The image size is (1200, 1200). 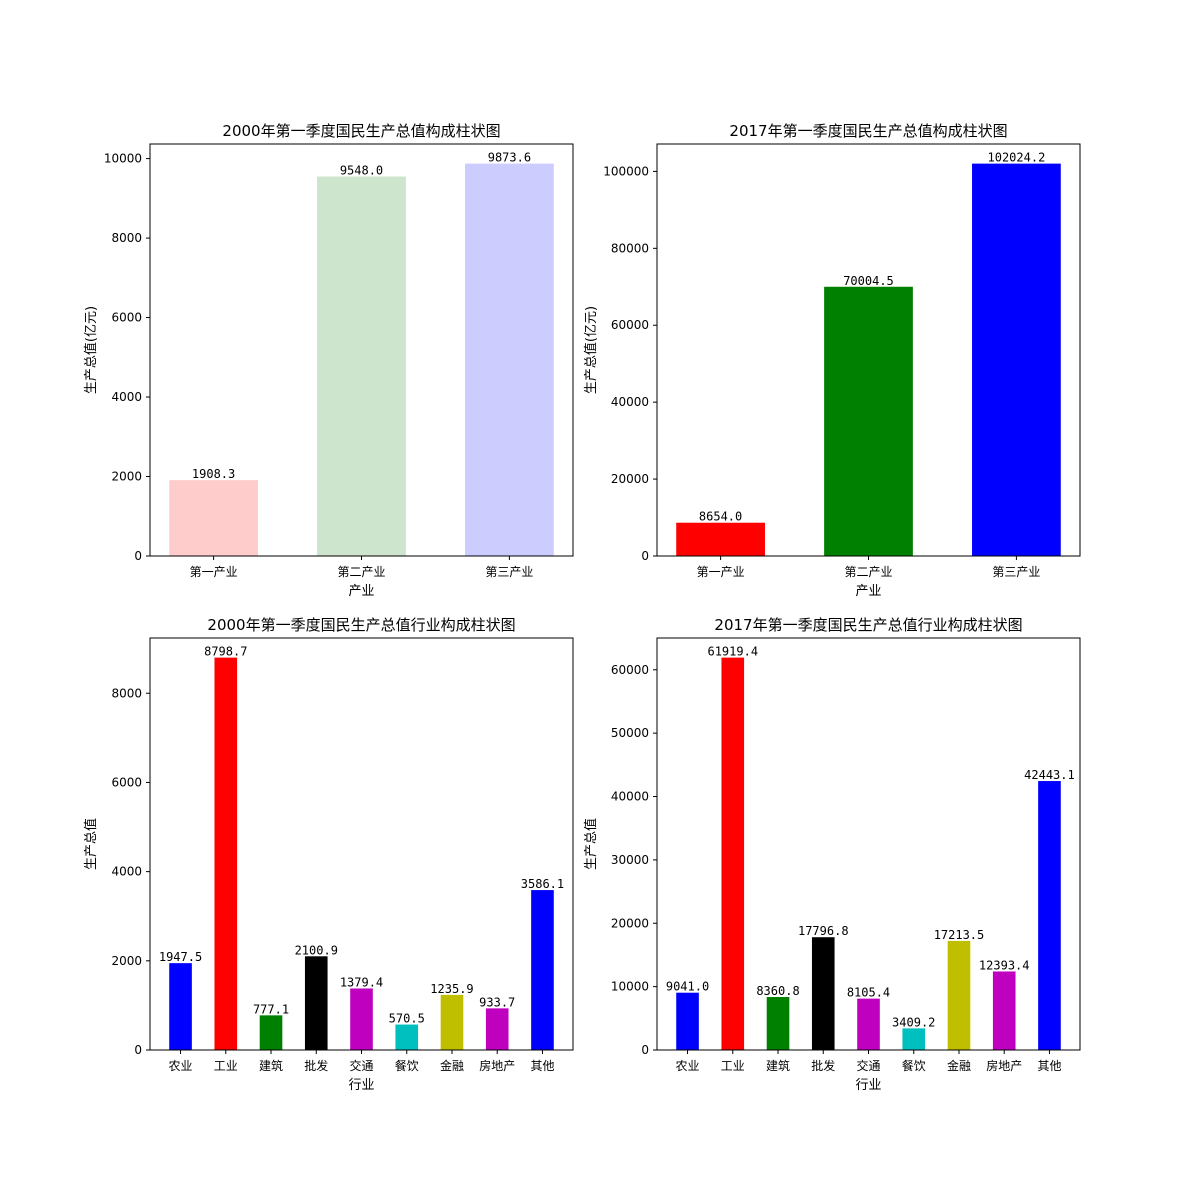 I want to click on data-label: 8105.4, so click(x=868, y=993).